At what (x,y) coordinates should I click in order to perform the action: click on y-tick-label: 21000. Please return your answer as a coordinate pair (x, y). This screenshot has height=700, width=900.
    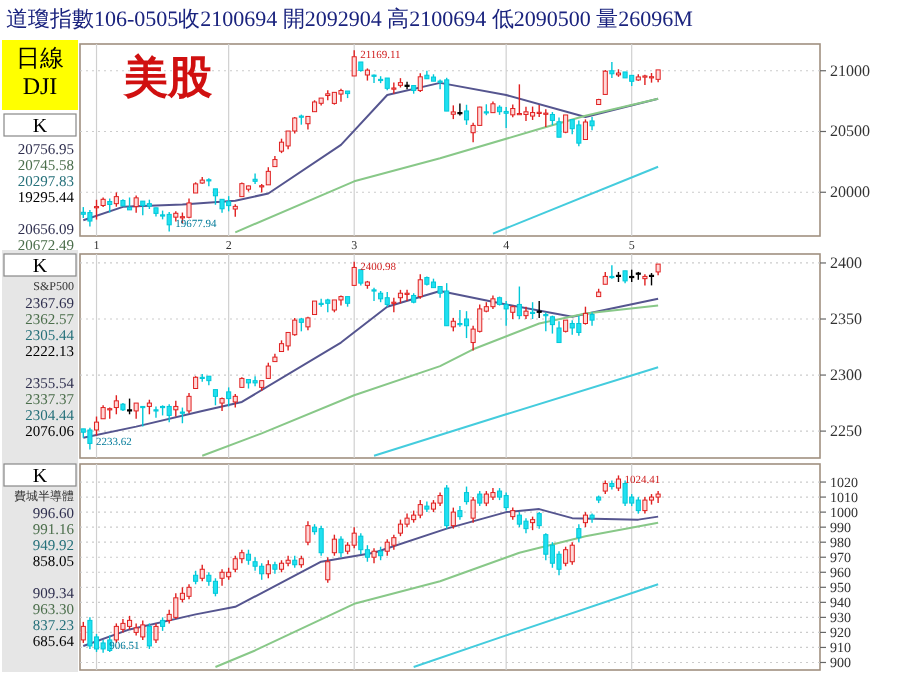
    Looking at the image, I should click on (850, 70).